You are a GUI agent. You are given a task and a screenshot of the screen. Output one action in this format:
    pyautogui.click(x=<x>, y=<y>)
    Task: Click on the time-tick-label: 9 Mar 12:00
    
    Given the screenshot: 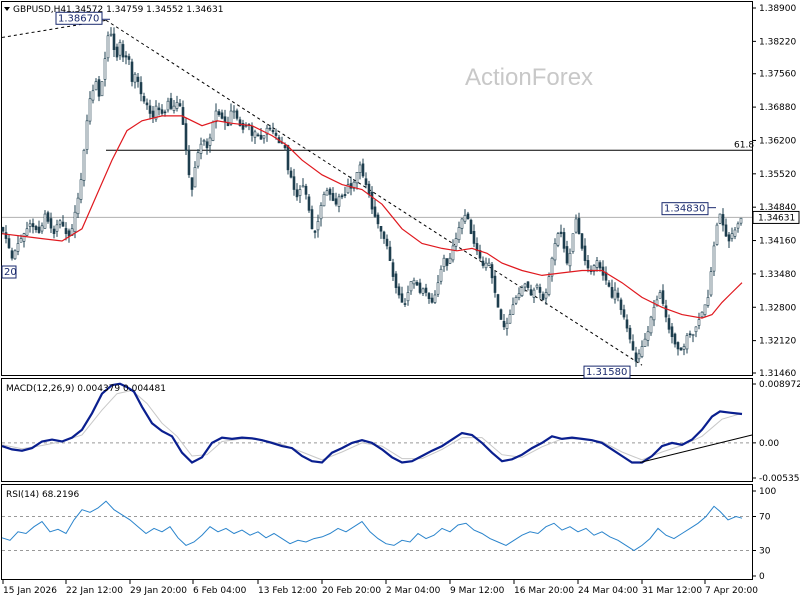 What is the action you would take?
    pyautogui.click(x=477, y=591)
    